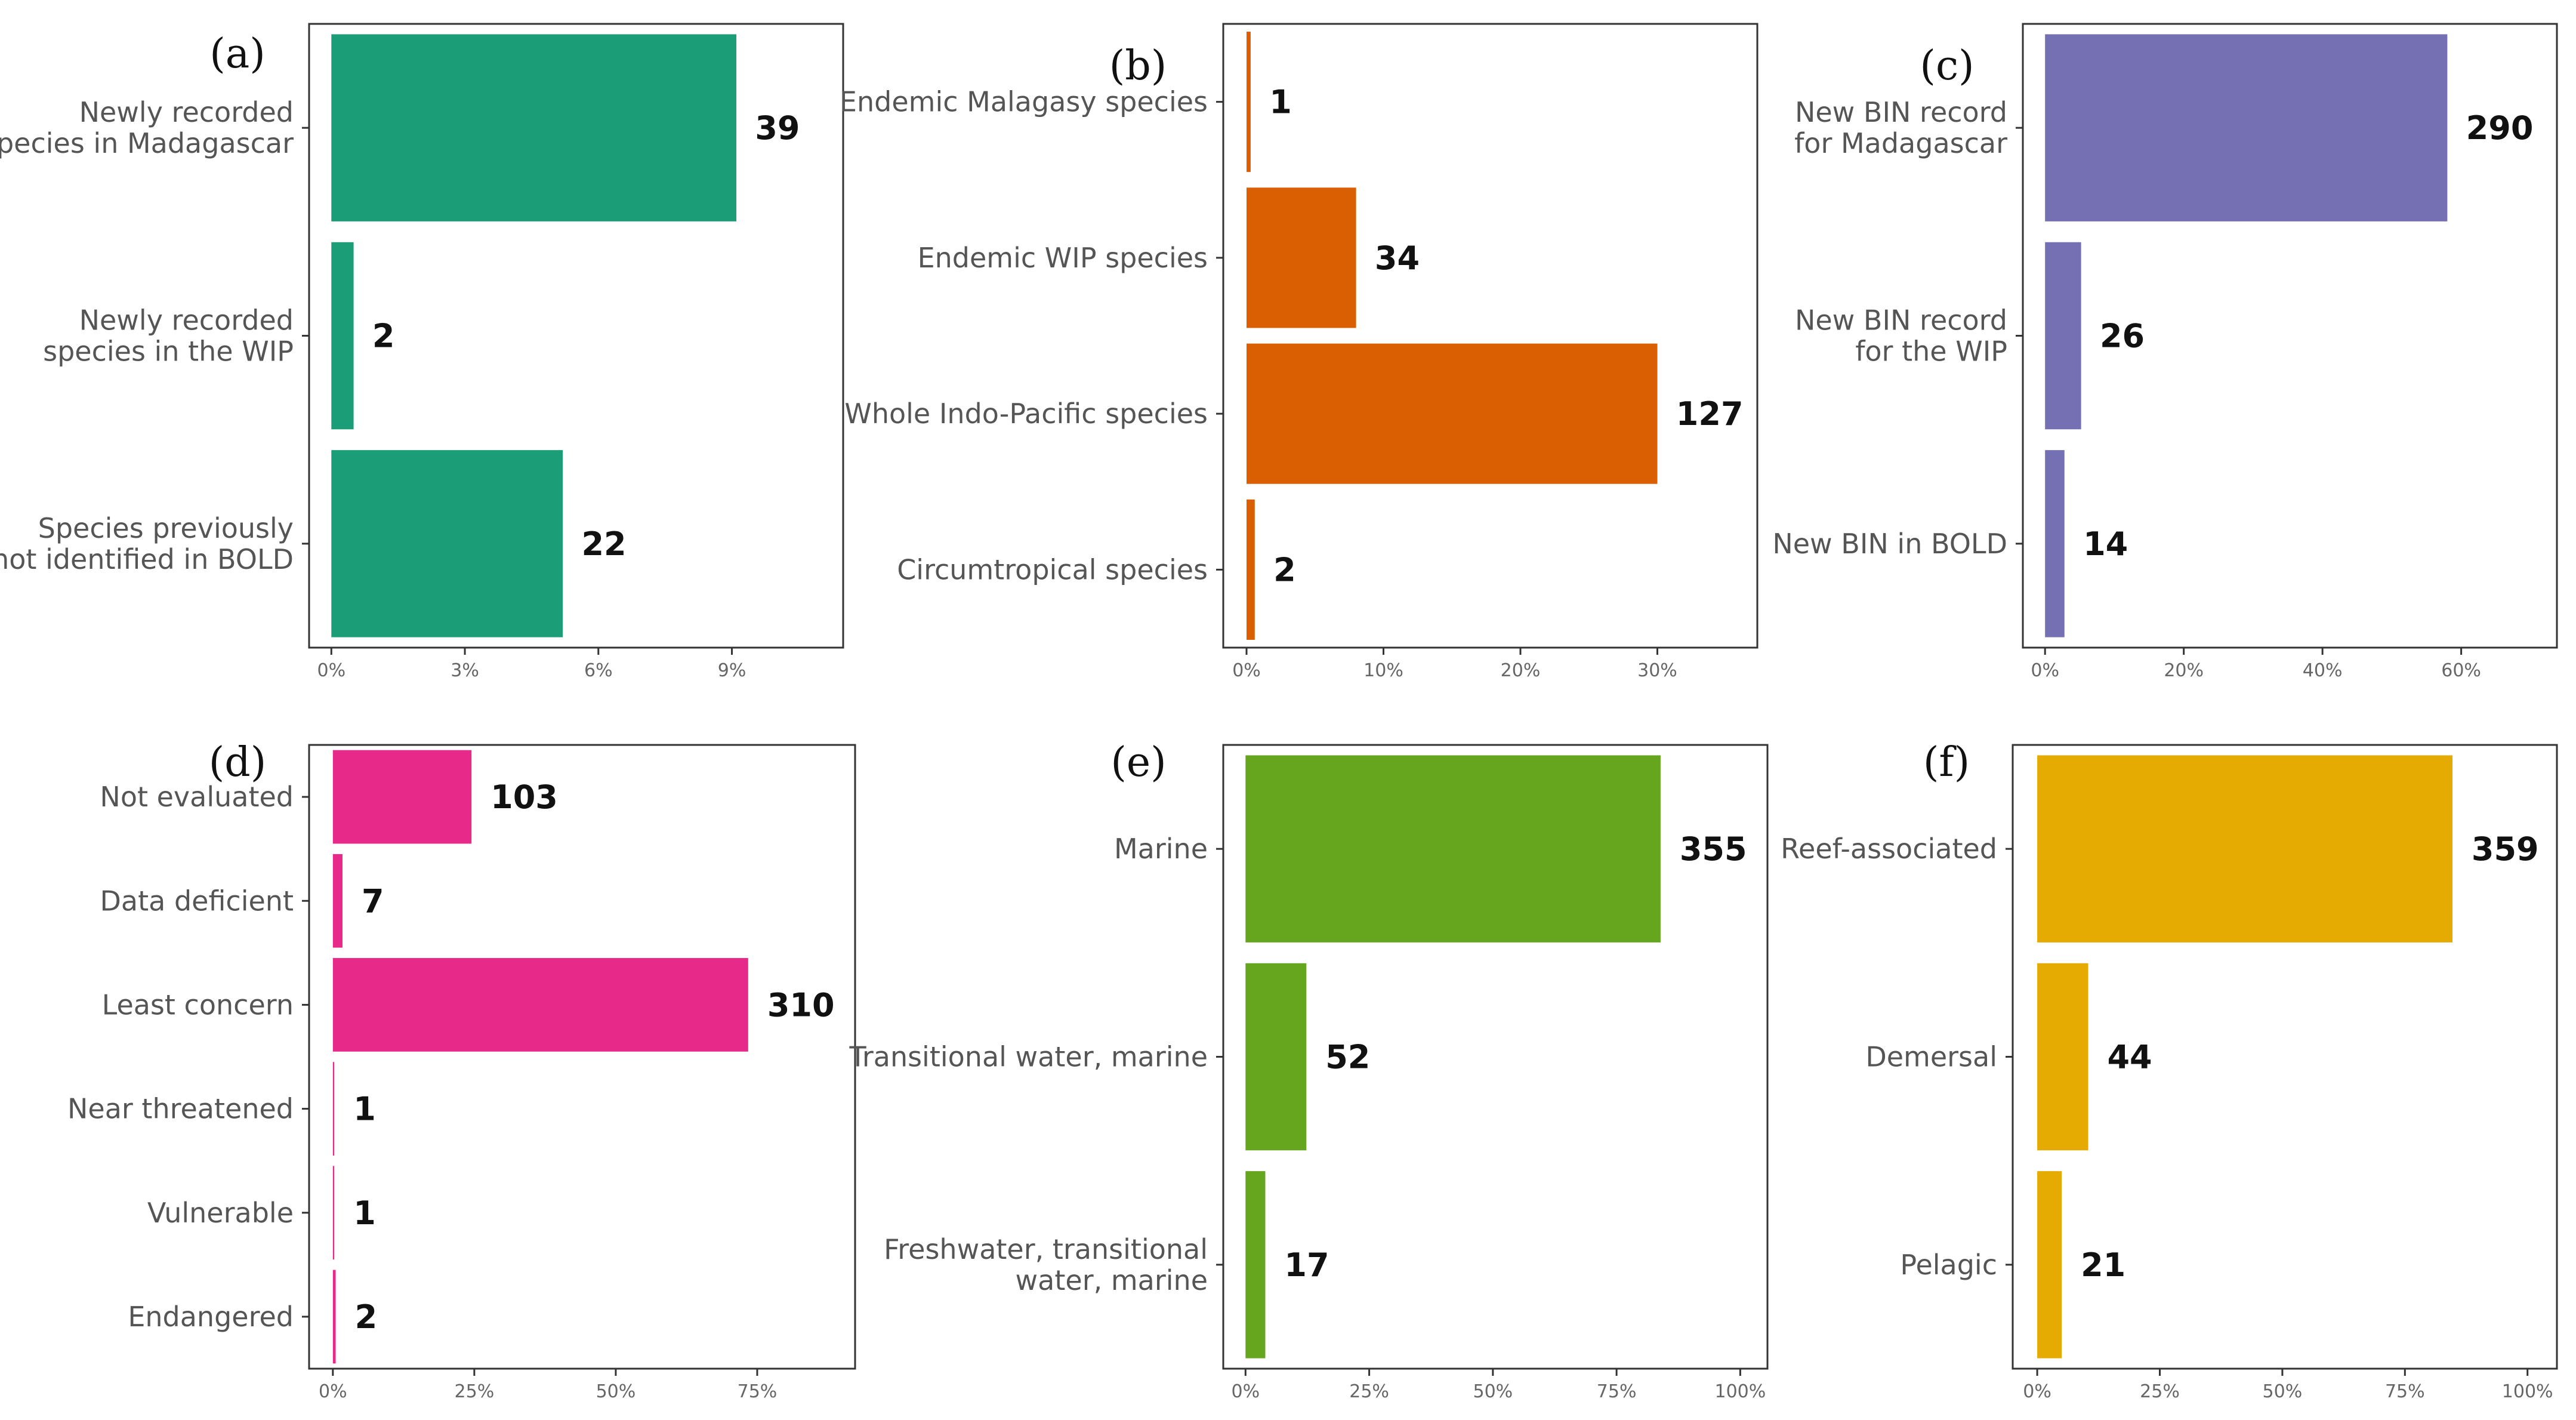  Describe the element at coordinates (2103, 1265) in the screenshot. I see `data-label: 21` at that location.